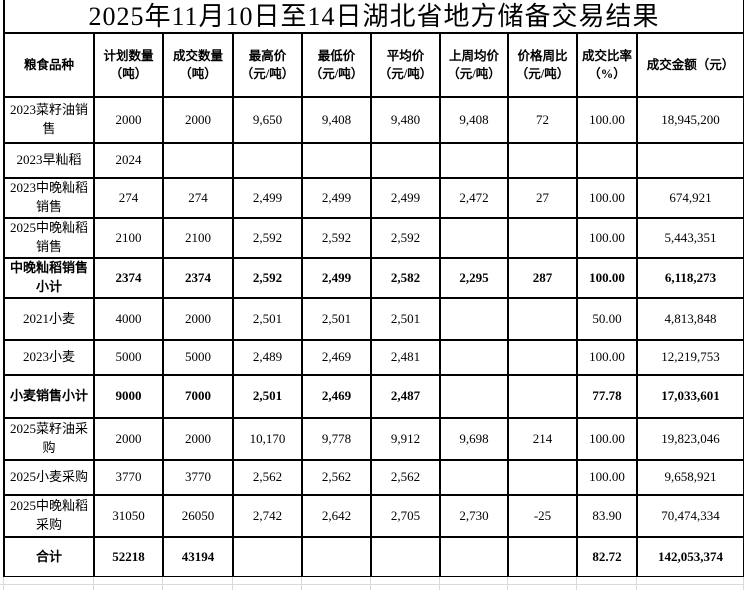 The width and height of the screenshot is (744, 590). I want to click on column-header: 粮食品种, so click(49, 65).